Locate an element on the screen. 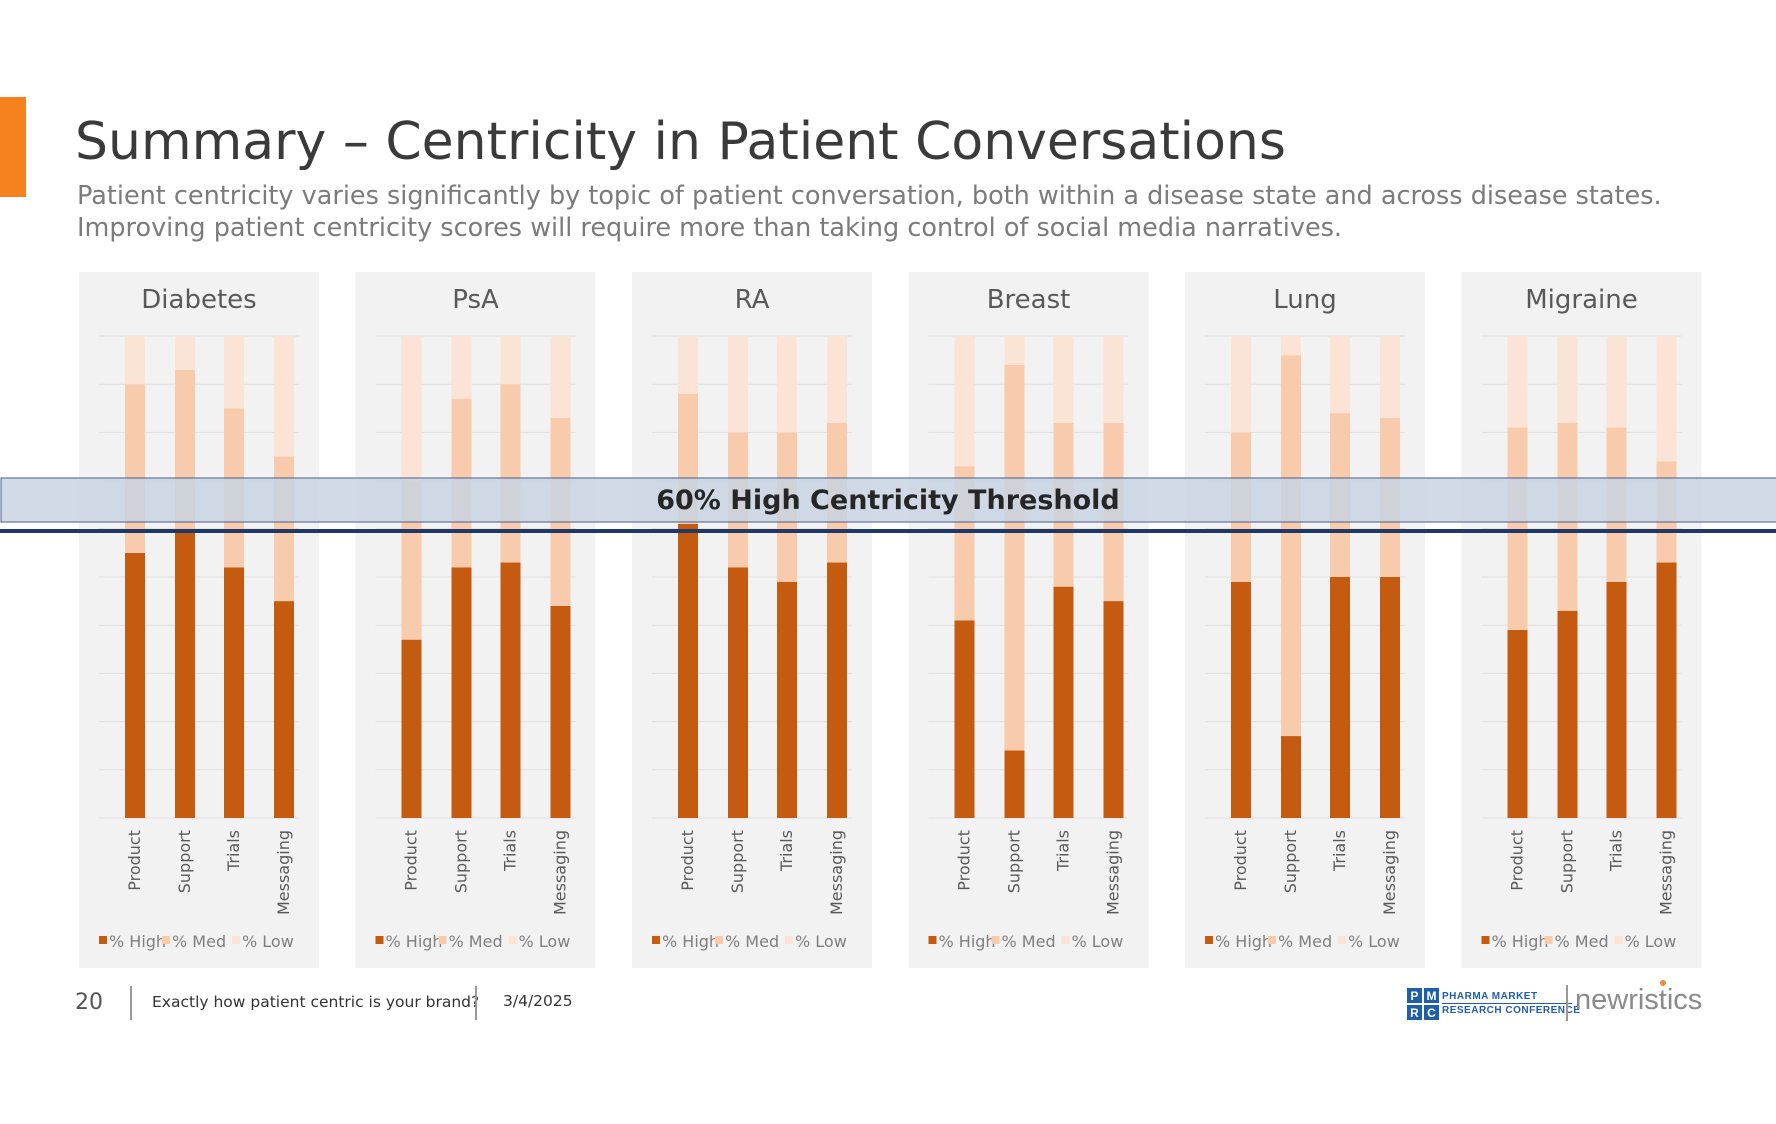  bar-low-support is located at coordinates (1567, 379).